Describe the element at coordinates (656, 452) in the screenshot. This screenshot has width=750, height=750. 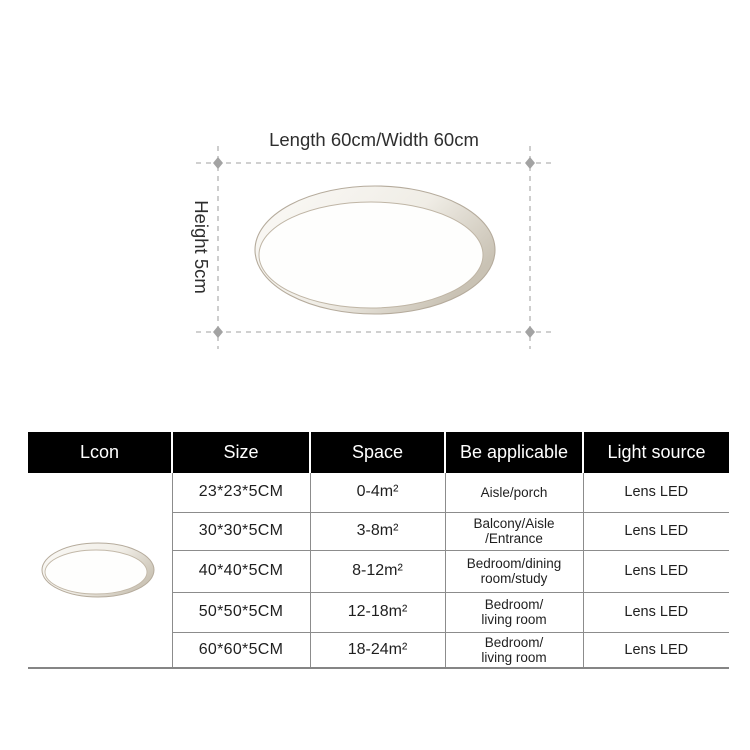
I see `header-light-source: Light source` at that location.